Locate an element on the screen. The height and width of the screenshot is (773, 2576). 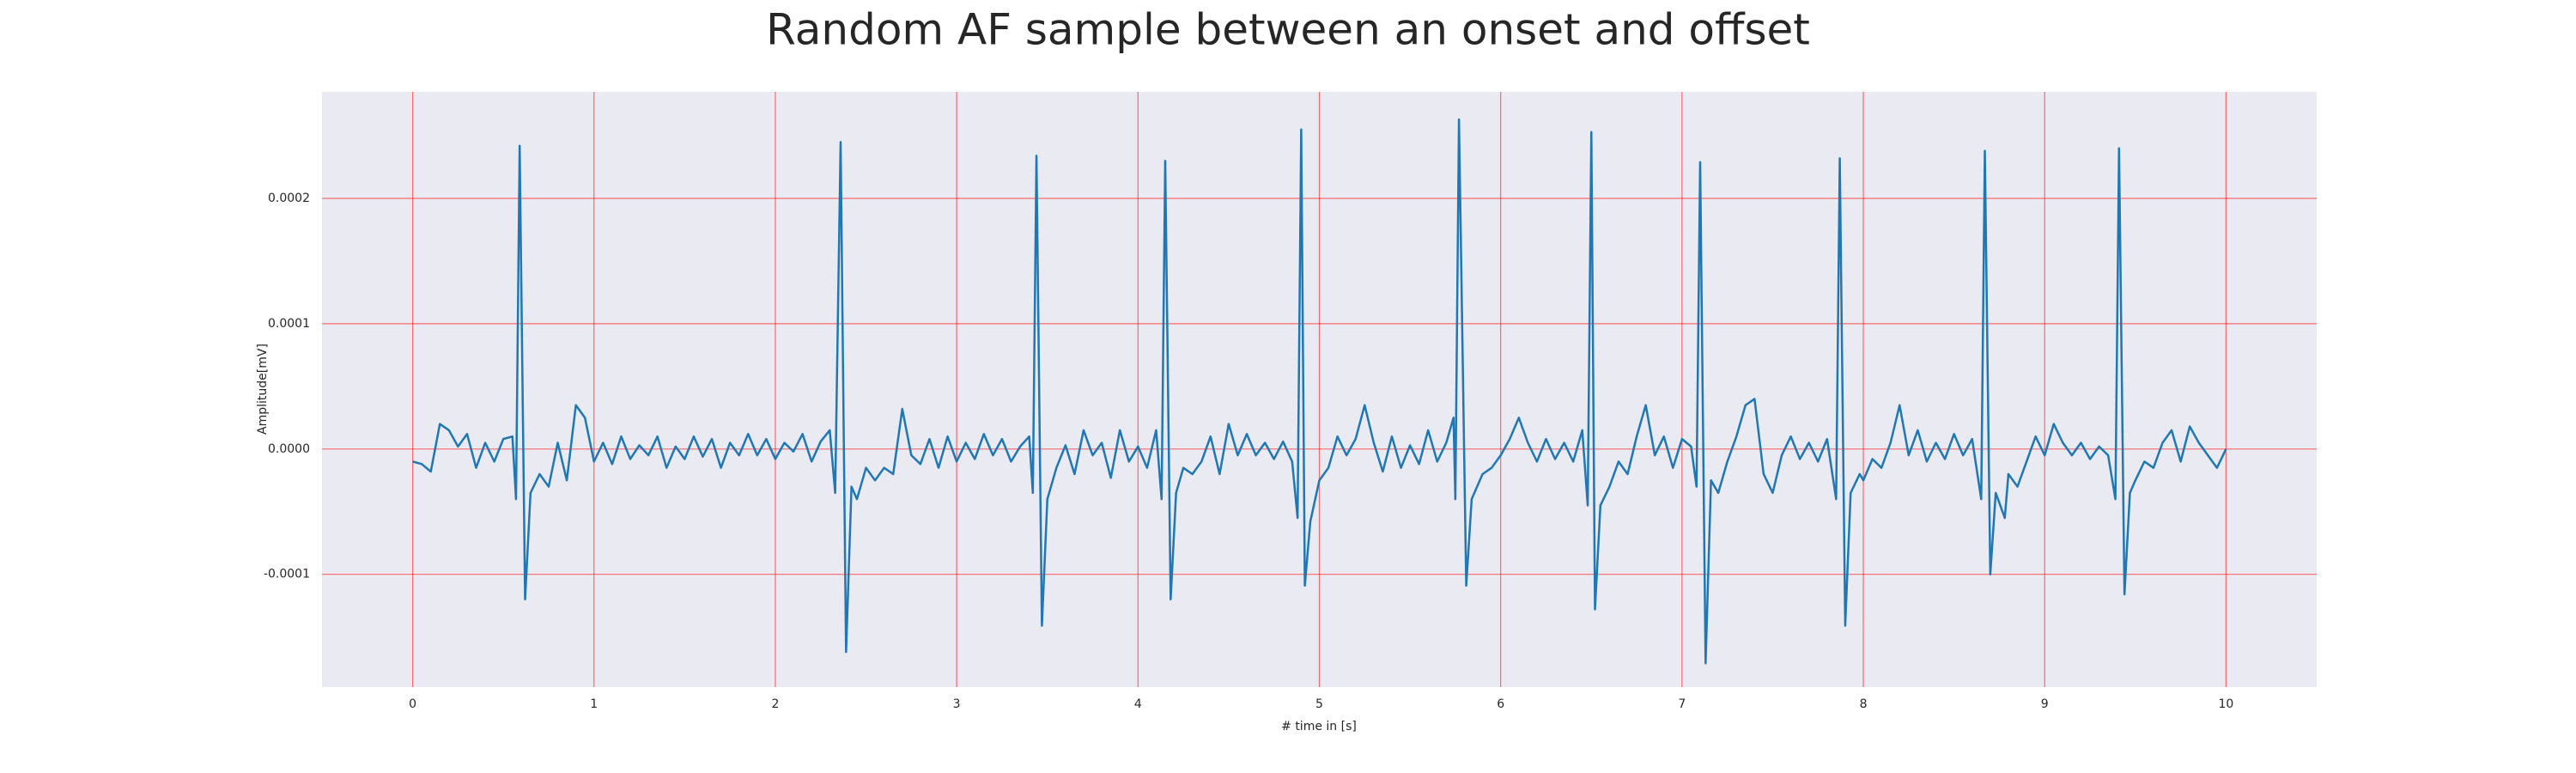
x-tick-label: 9 is located at coordinates (2045, 704).